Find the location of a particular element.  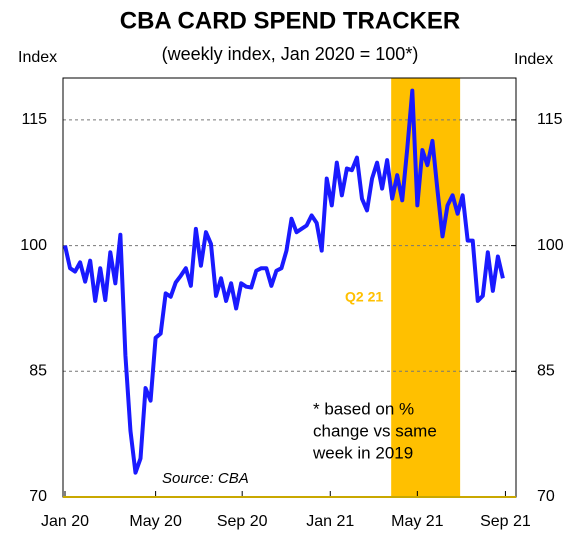

chart-subtitle: (weekly index, Jan 2020 = 100*) is located at coordinates (290, 54).